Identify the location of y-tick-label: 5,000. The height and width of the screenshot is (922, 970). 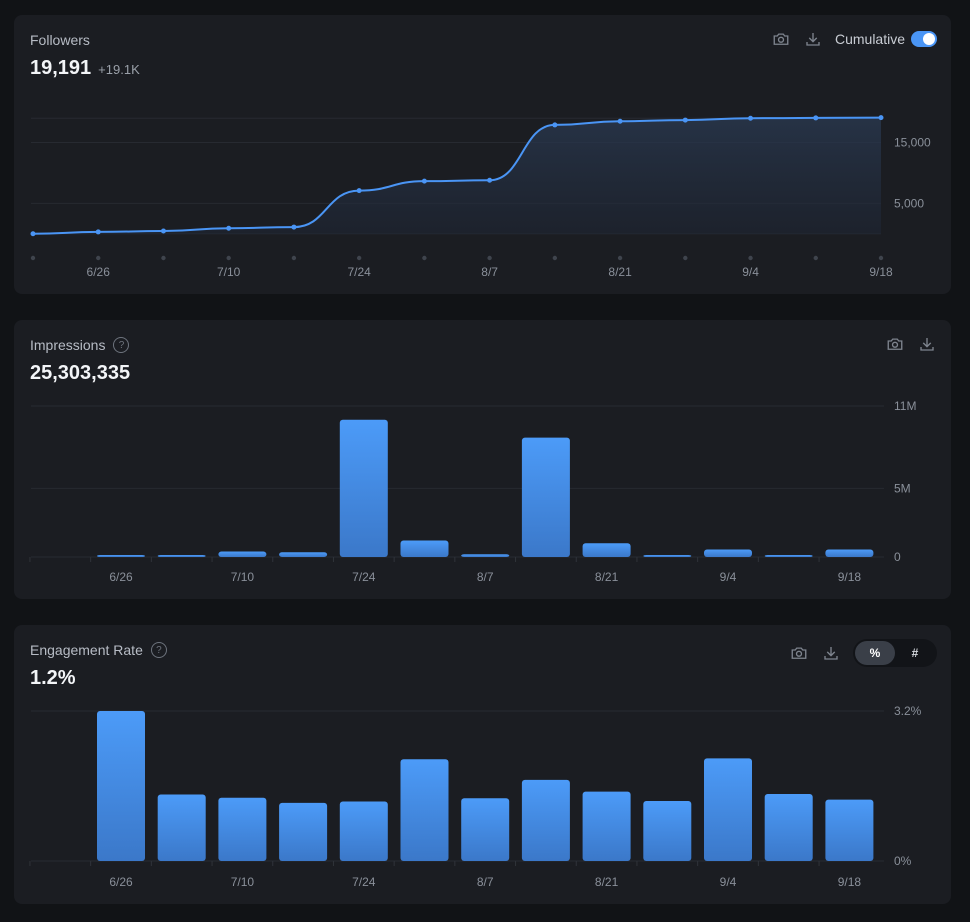
(909, 203).